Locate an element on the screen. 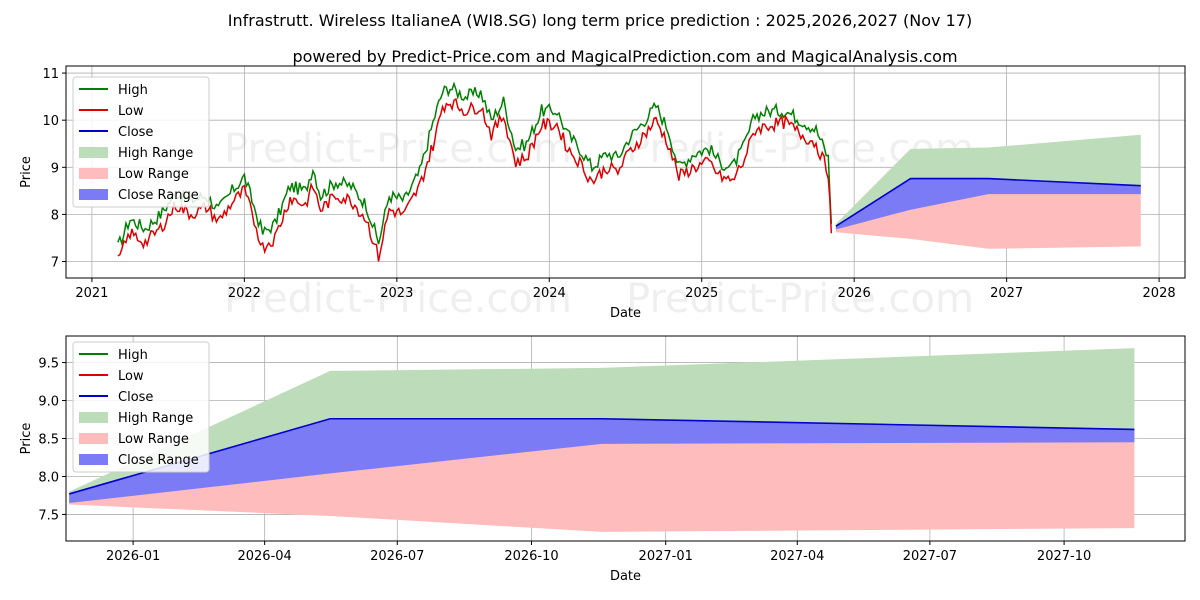 The width and height of the screenshot is (1200, 600). x-tick-label: 2024 is located at coordinates (549, 293).